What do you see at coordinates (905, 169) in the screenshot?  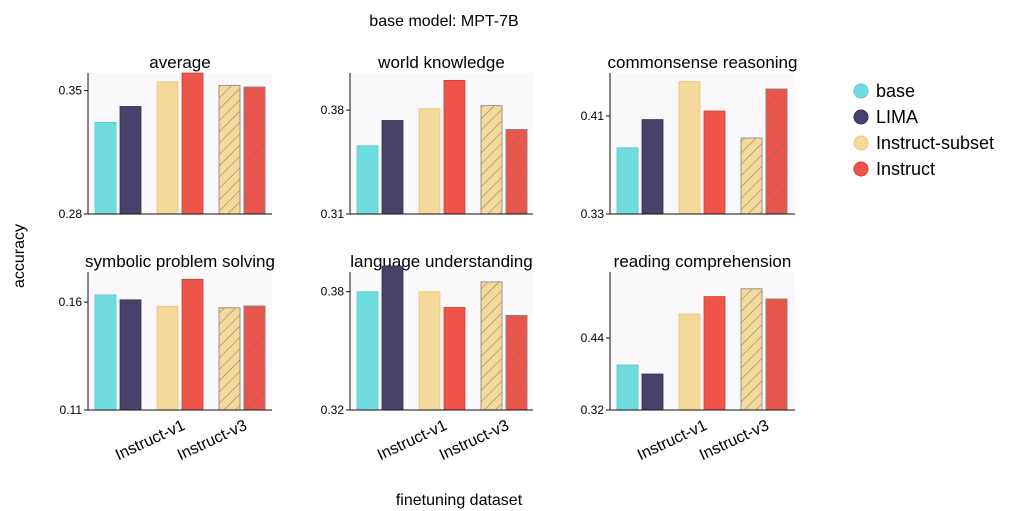 I see `legend-label: Instruct` at bounding box center [905, 169].